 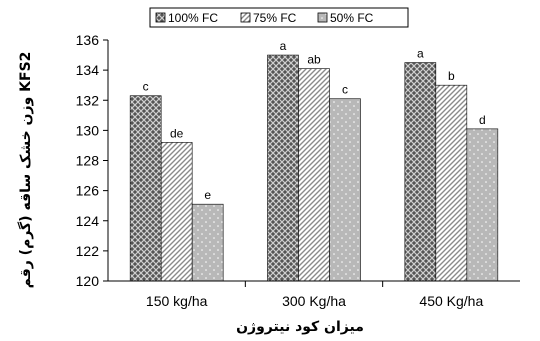 What do you see at coordinates (88, 221) in the screenshot?
I see `y-tick-label: 124` at bounding box center [88, 221].